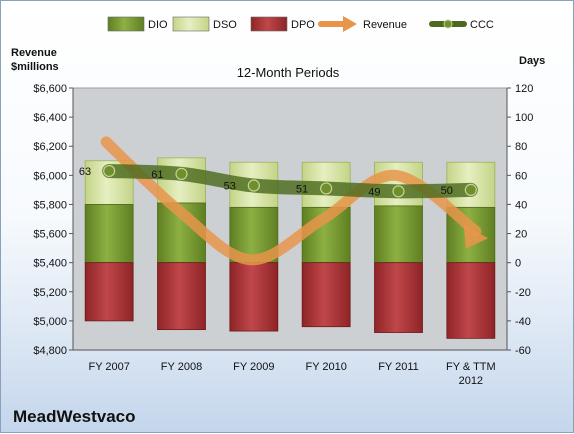 This screenshot has height=434, width=574. What do you see at coordinates (181, 367) in the screenshot?
I see `x-tick-label: FY 2008` at bounding box center [181, 367].